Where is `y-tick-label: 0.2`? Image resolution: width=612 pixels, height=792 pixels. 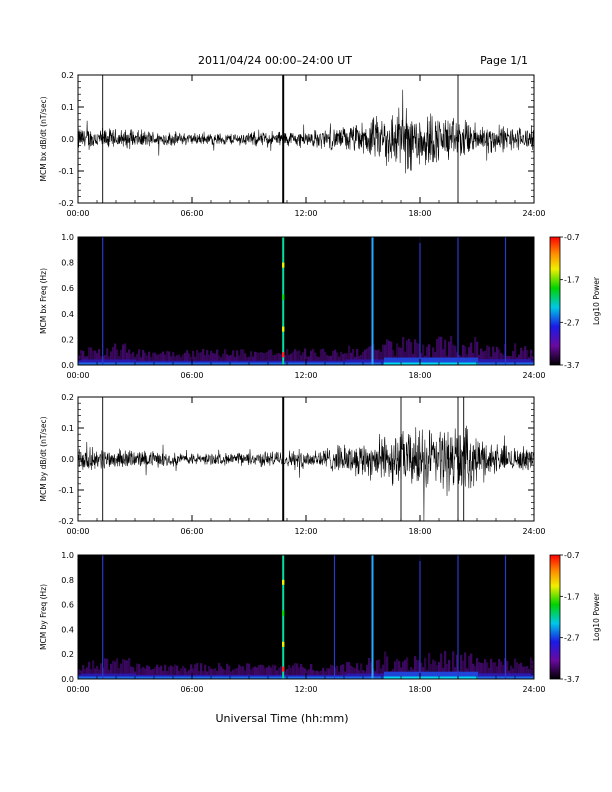 y-tick-label: 0.2 is located at coordinates (67, 75).